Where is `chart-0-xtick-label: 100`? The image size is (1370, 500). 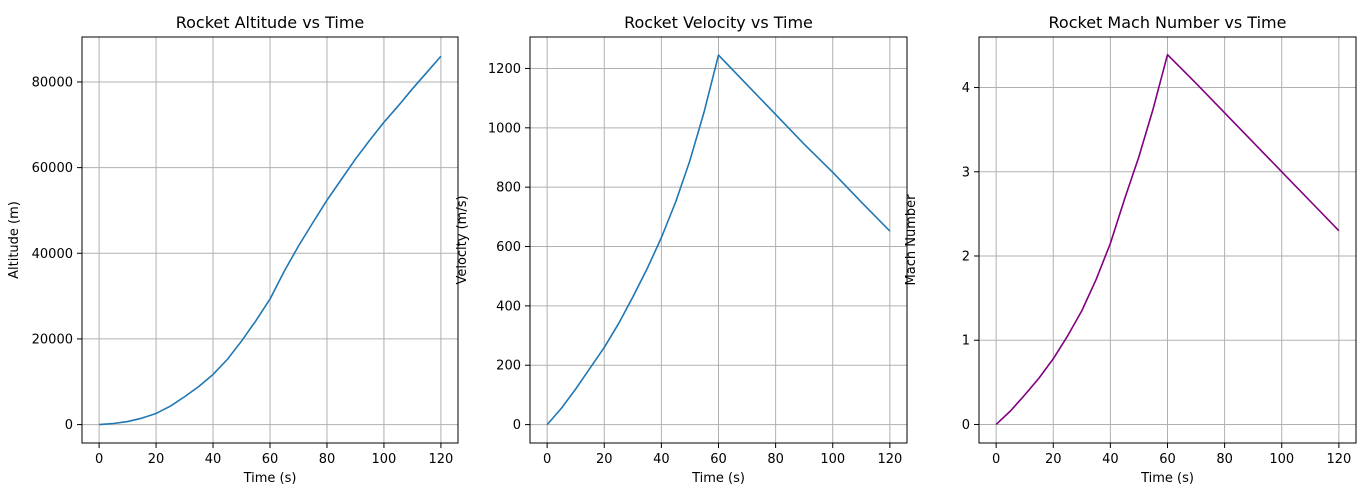
chart-0-xtick-label: 100 is located at coordinates (384, 459).